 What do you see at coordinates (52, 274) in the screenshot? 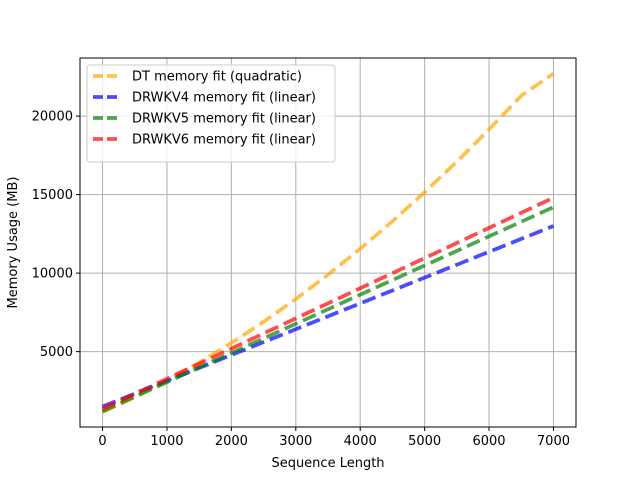
I see `y-tick-label: 10000` at bounding box center [52, 274].